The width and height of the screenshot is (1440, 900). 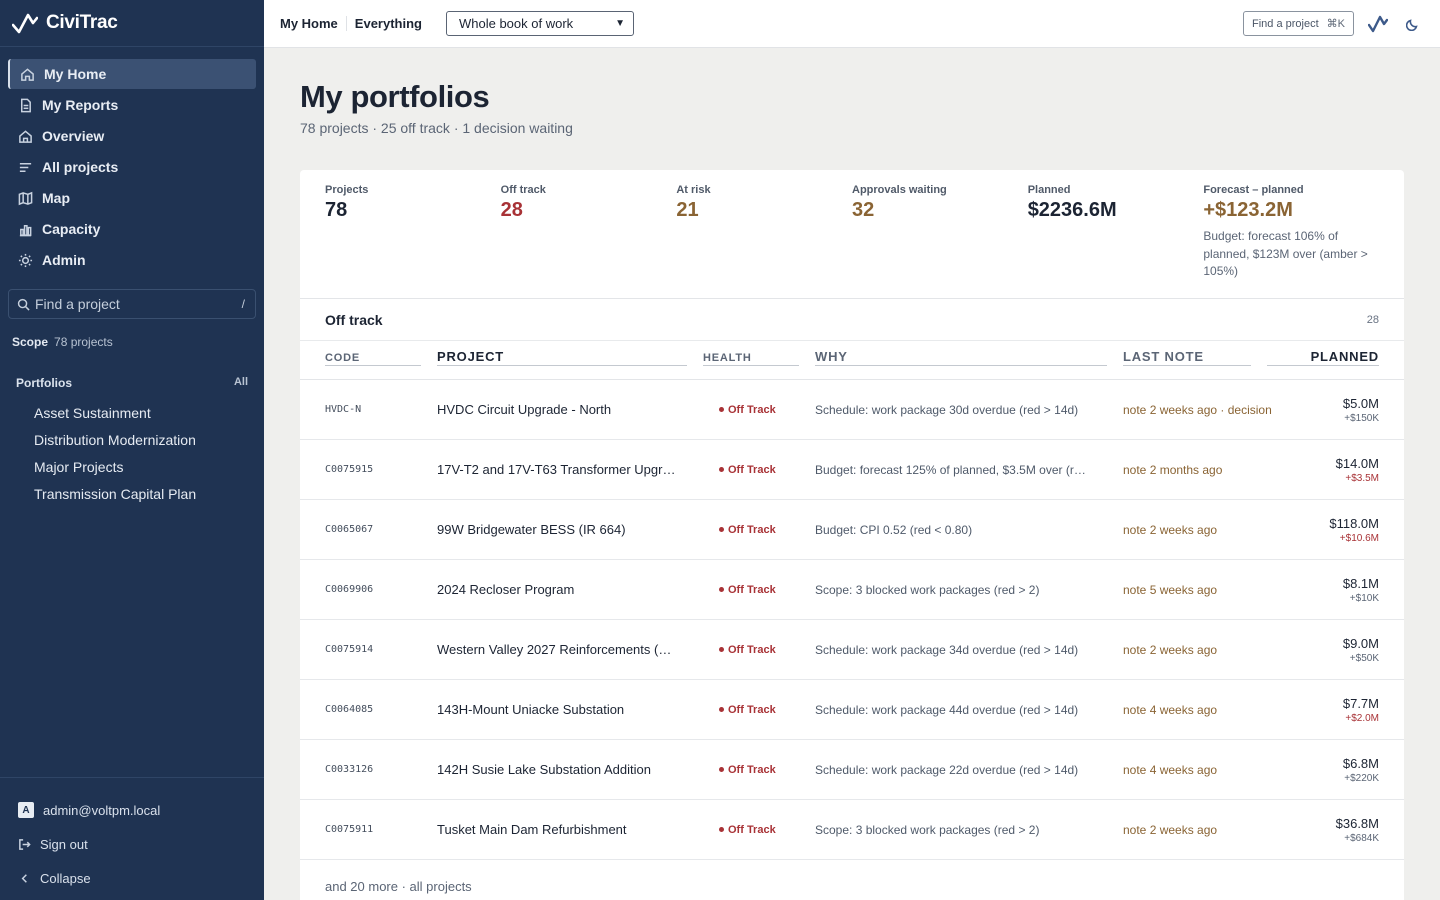 What do you see at coordinates (532, 829) in the screenshot?
I see `project-name: Tusket Main Dam Refurbishment` at bounding box center [532, 829].